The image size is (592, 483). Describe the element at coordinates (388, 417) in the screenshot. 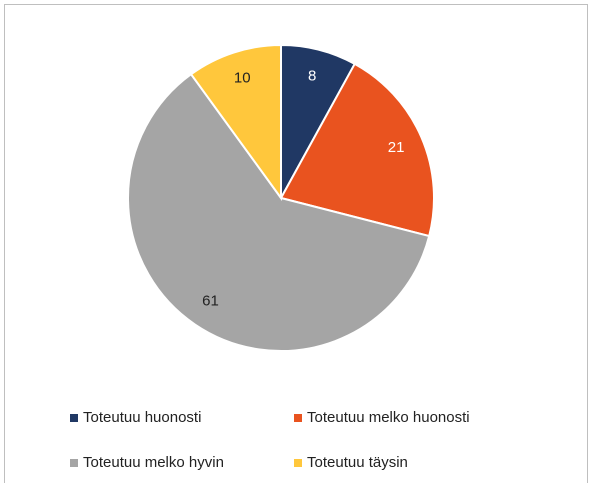

I see `legend-label: Toteutuu melko huonosti` at that location.